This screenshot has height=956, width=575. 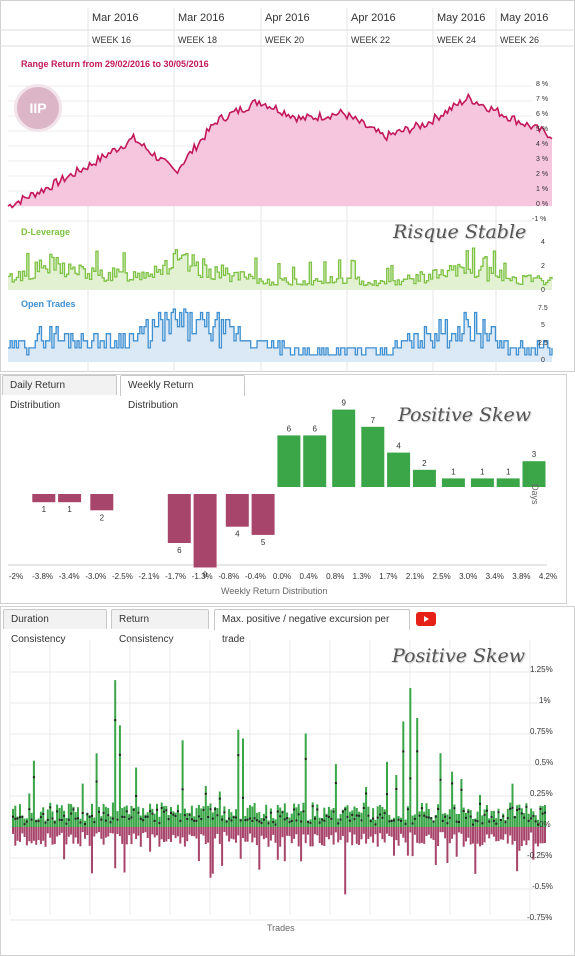 What do you see at coordinates (59, 393) in the screenshot?
I see `tab-daily-return-distribution: Daily Return Distribution` at bounding box center [59, 393].